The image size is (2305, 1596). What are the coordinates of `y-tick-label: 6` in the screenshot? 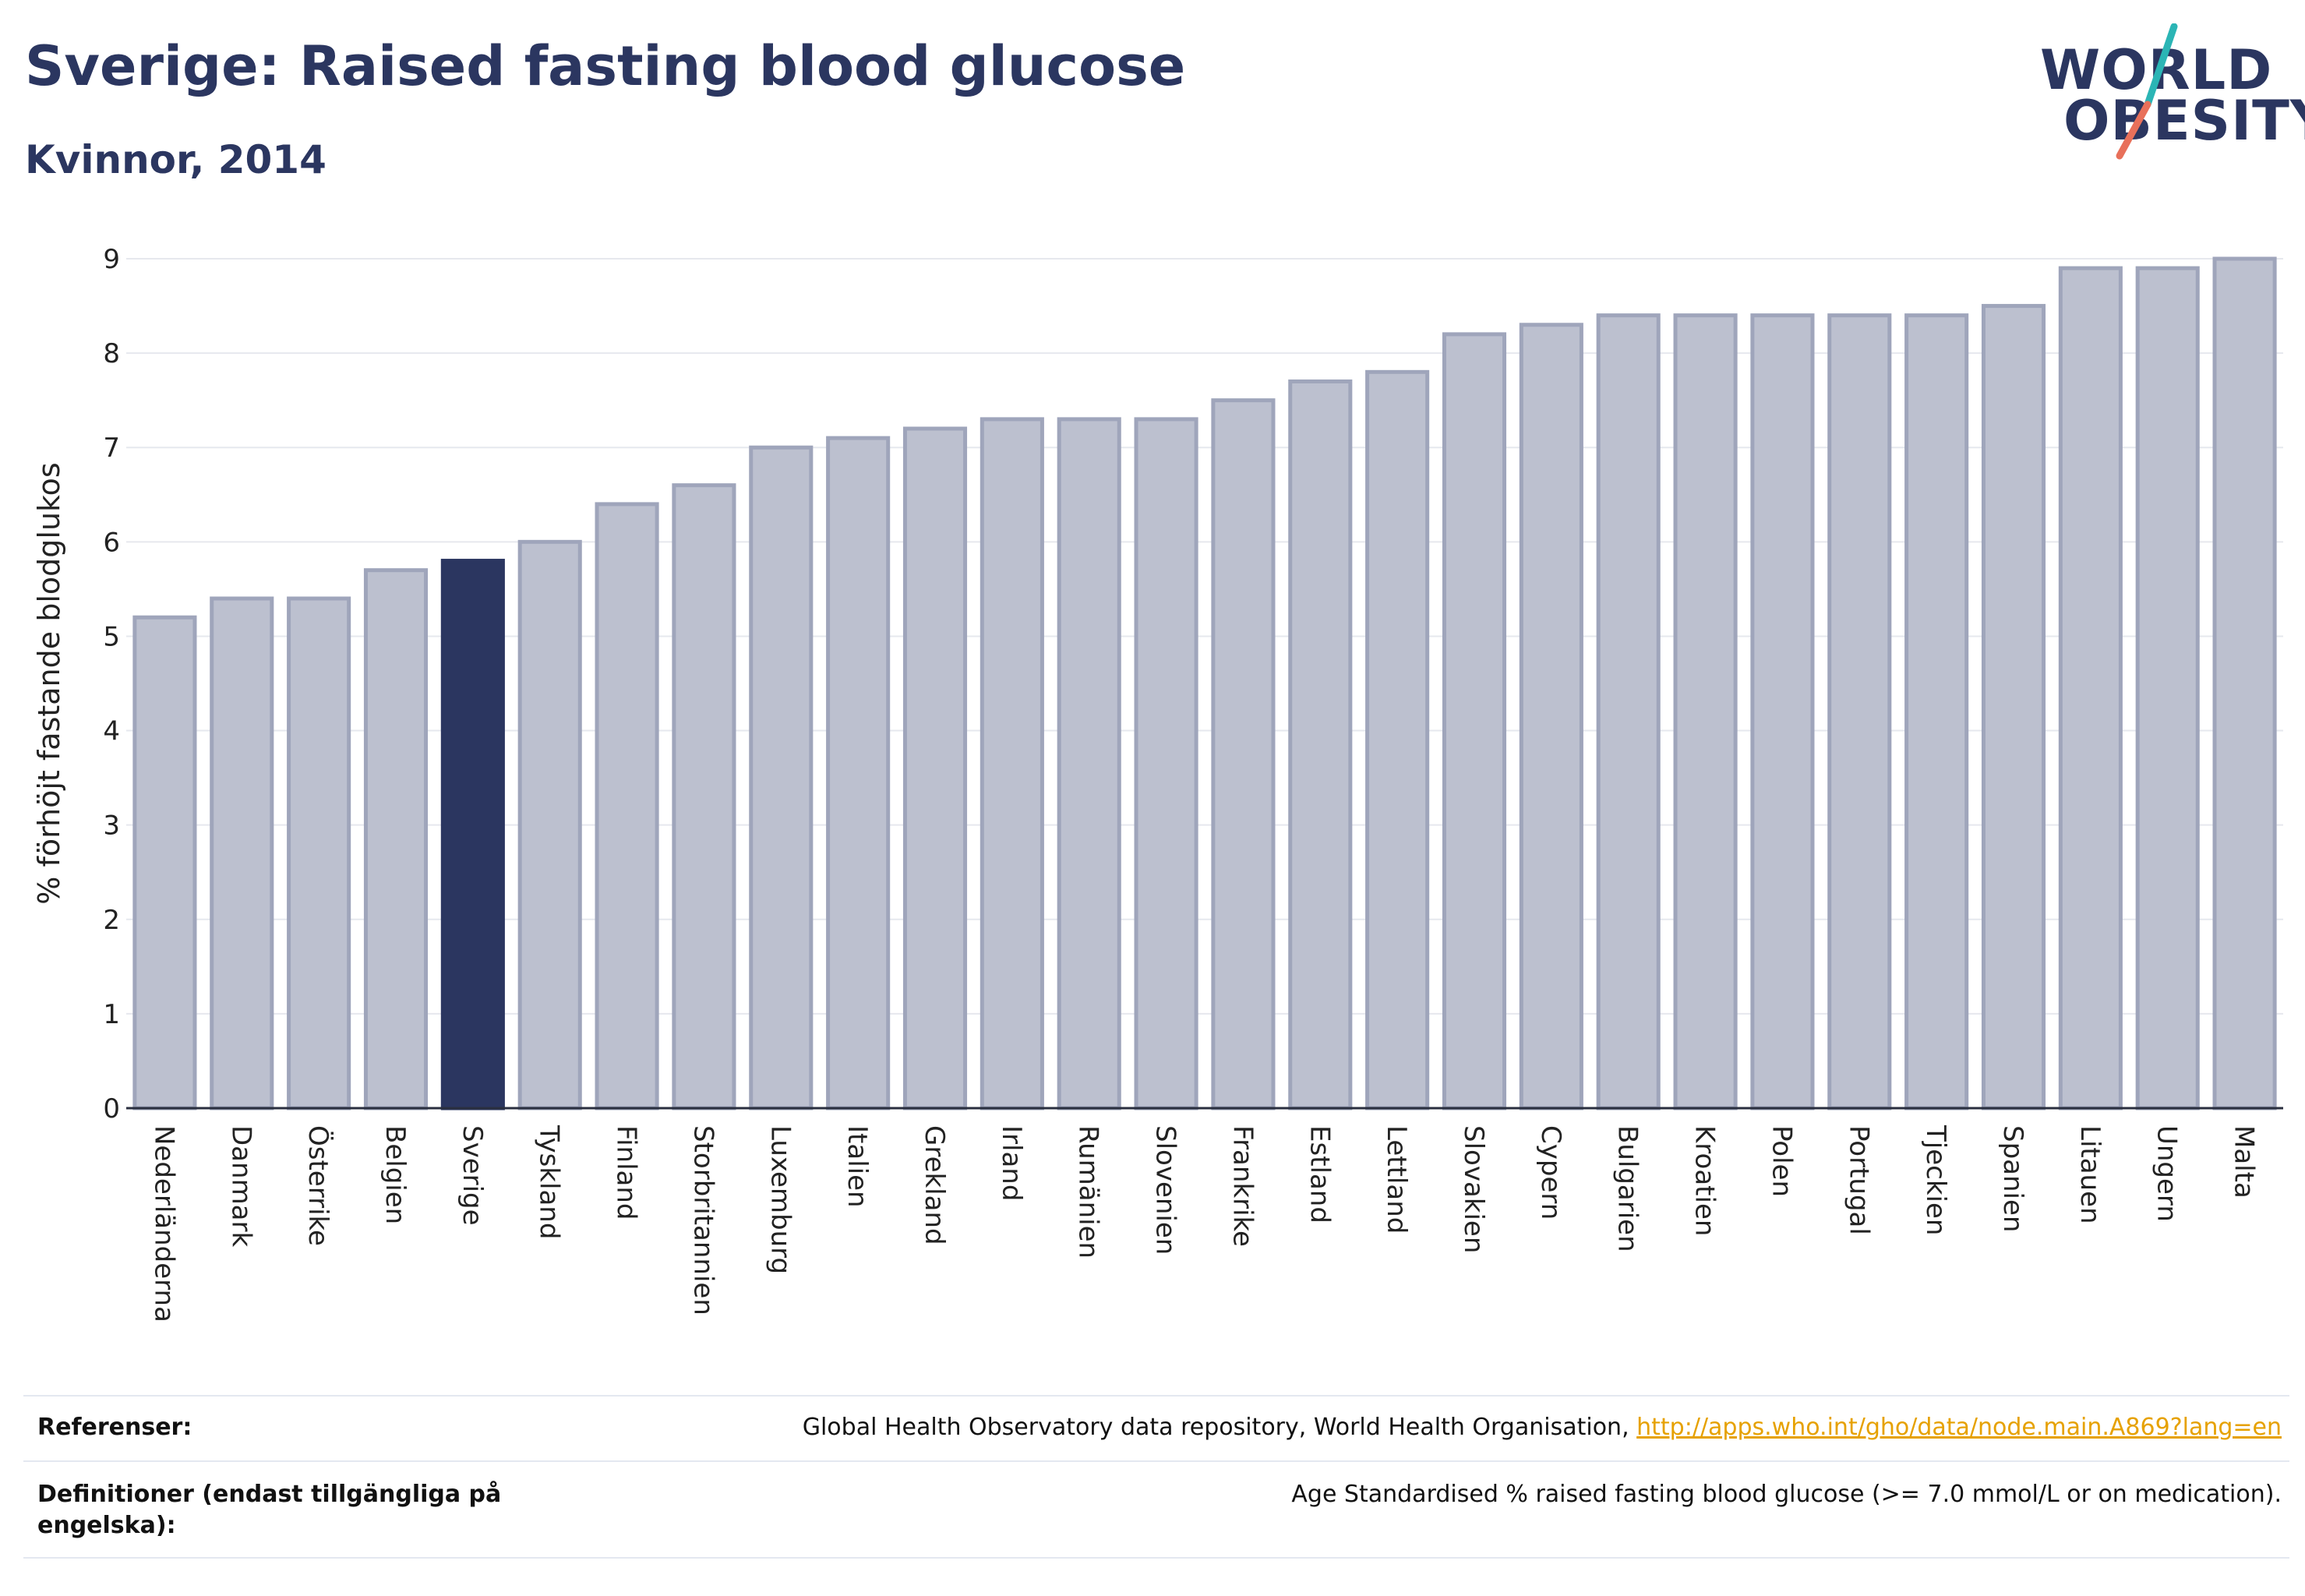 It's located at (111, 542).